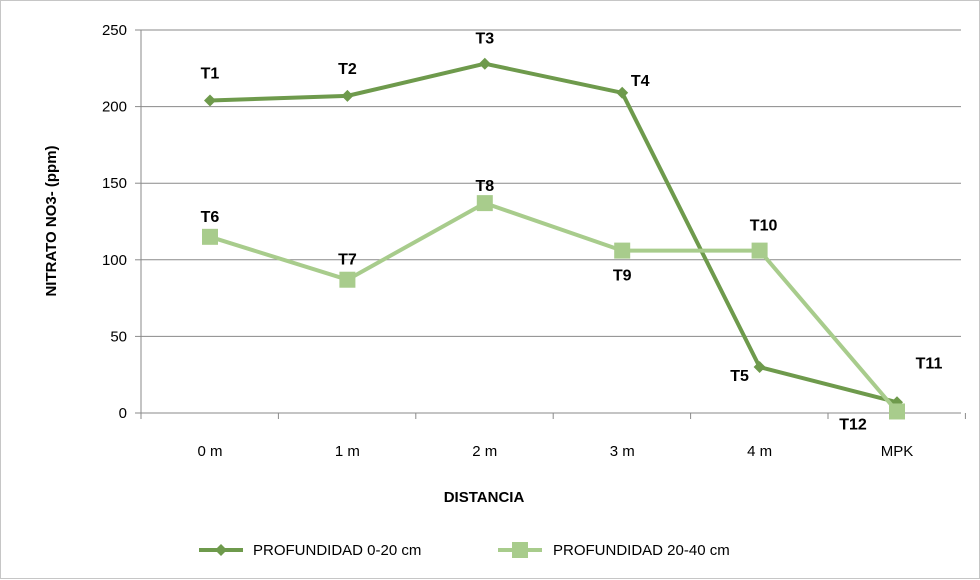  I want to click on x-axis-ticks: 0 m 1 m 2 m 3 m 4 m MPK, so click(553, 436).